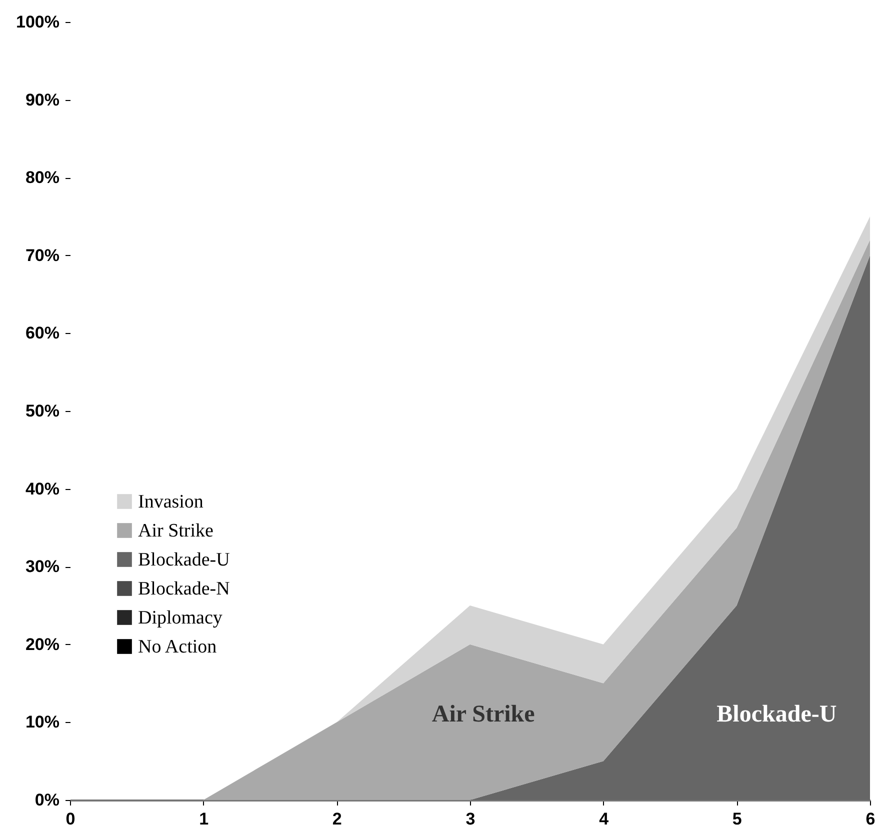  What do you see at coordinates (180, 618) in the screenshot?
I see `legend-label: Diplomacy` at bounding box center [180, 618].